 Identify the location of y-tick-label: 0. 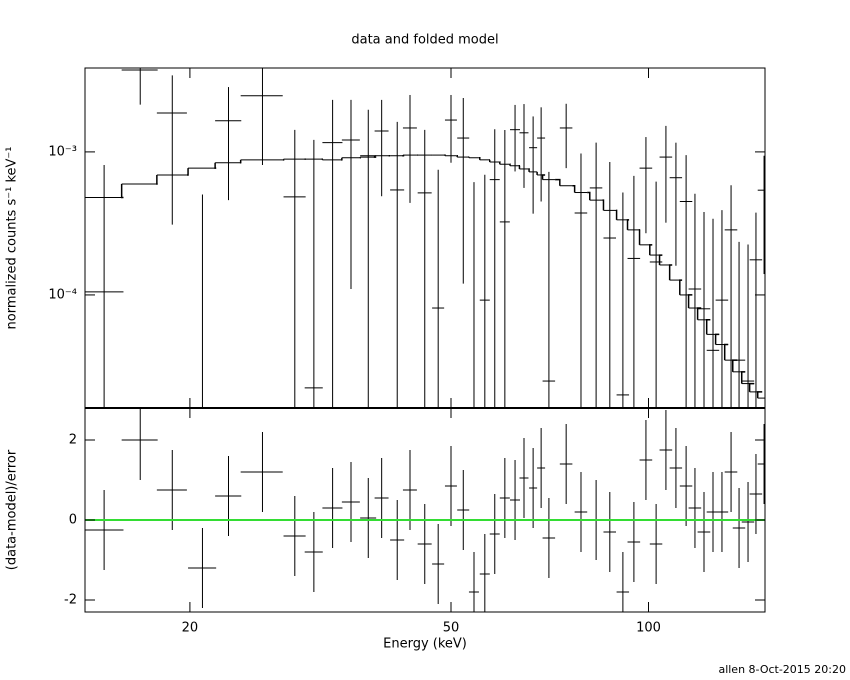
(73, 520).